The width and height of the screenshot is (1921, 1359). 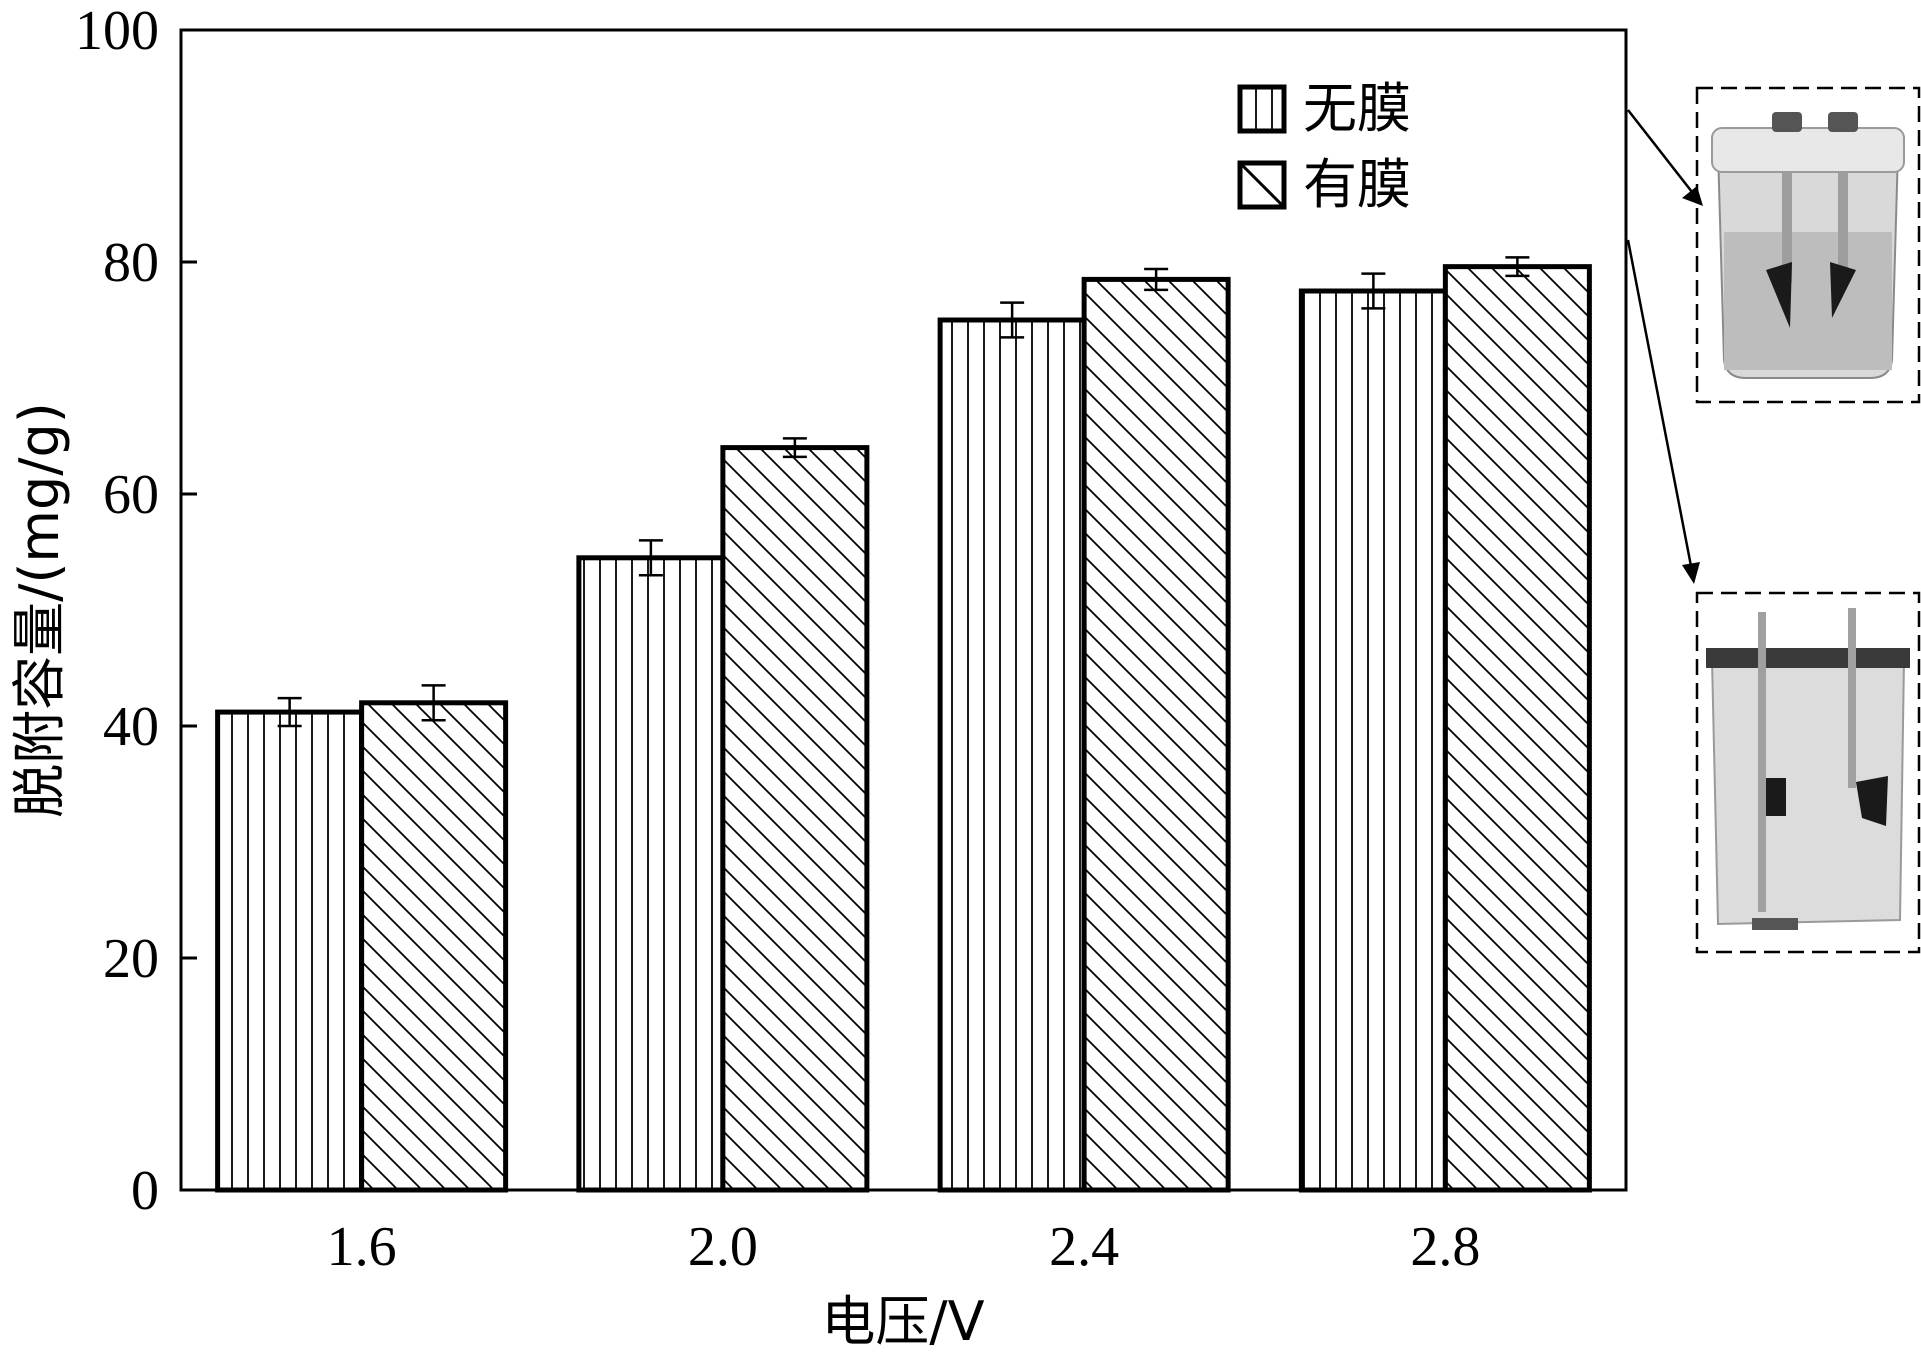 I want to click on x-tick-label-3: 2.8, so click(x=1445, y=1247).